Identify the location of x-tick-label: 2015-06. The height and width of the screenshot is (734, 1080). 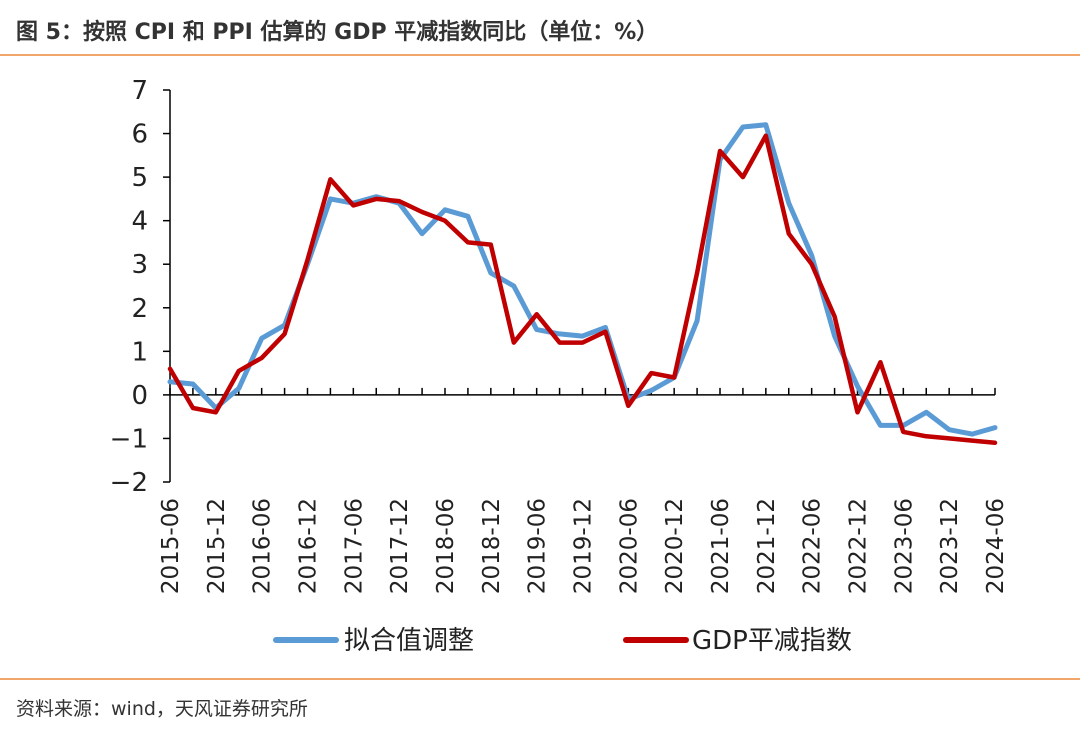
(171, 546).